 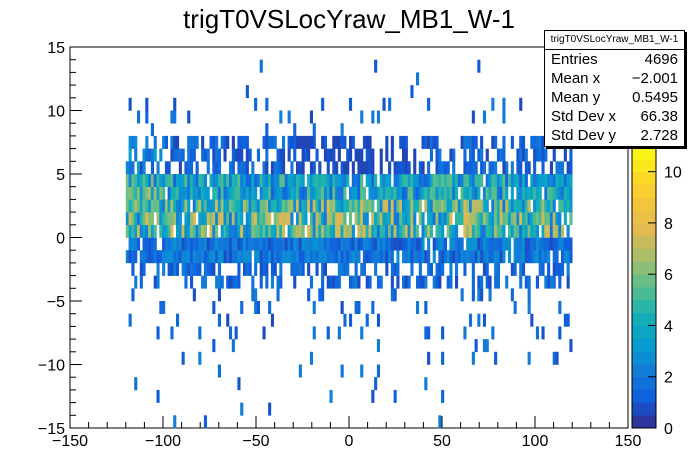 What do you see at coordinates (442, 441) in the screenshot?
I see `x-tick-label: 50` at bounding box center [442, 441].